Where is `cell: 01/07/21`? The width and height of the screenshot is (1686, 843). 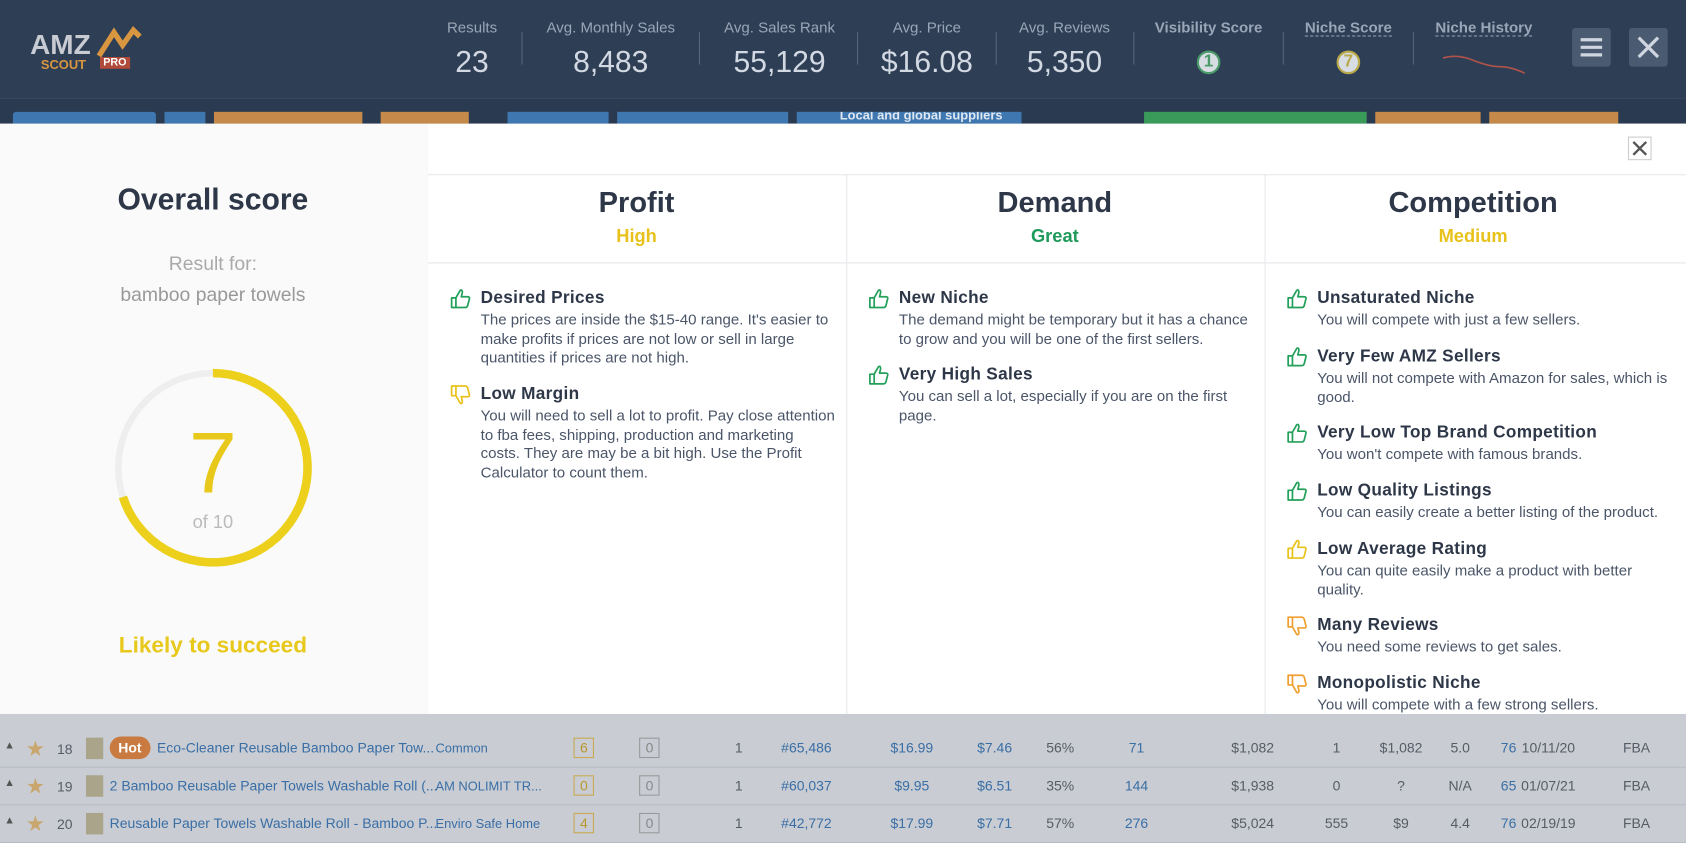 cell: 01/07/21 is located at coordinates (1548, 785).